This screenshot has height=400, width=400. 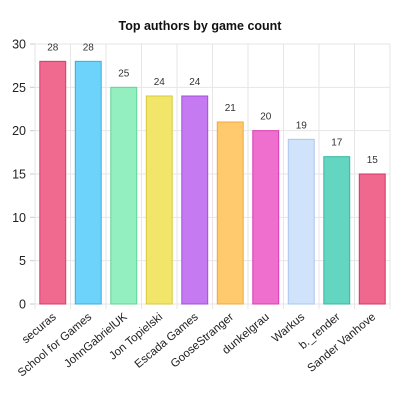 I want to click on y-tick-label: 10, so click(x=19, y=218).